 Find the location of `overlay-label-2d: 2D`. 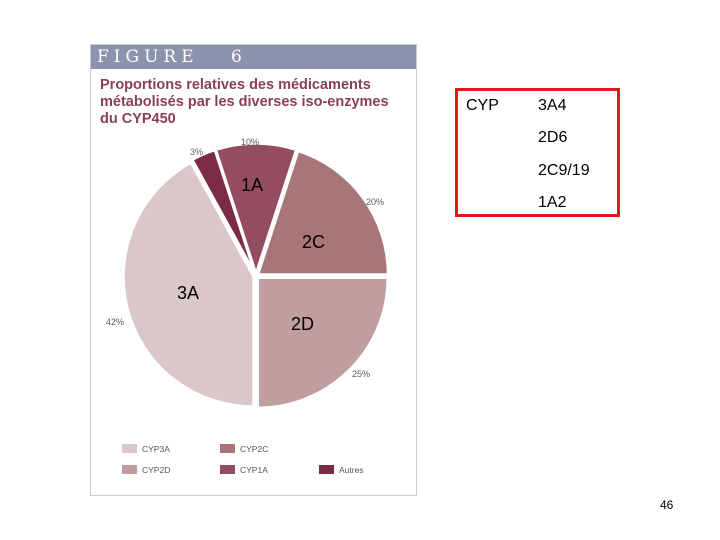

overlay-label-2d: 2D is located at coordinates (302, 324).